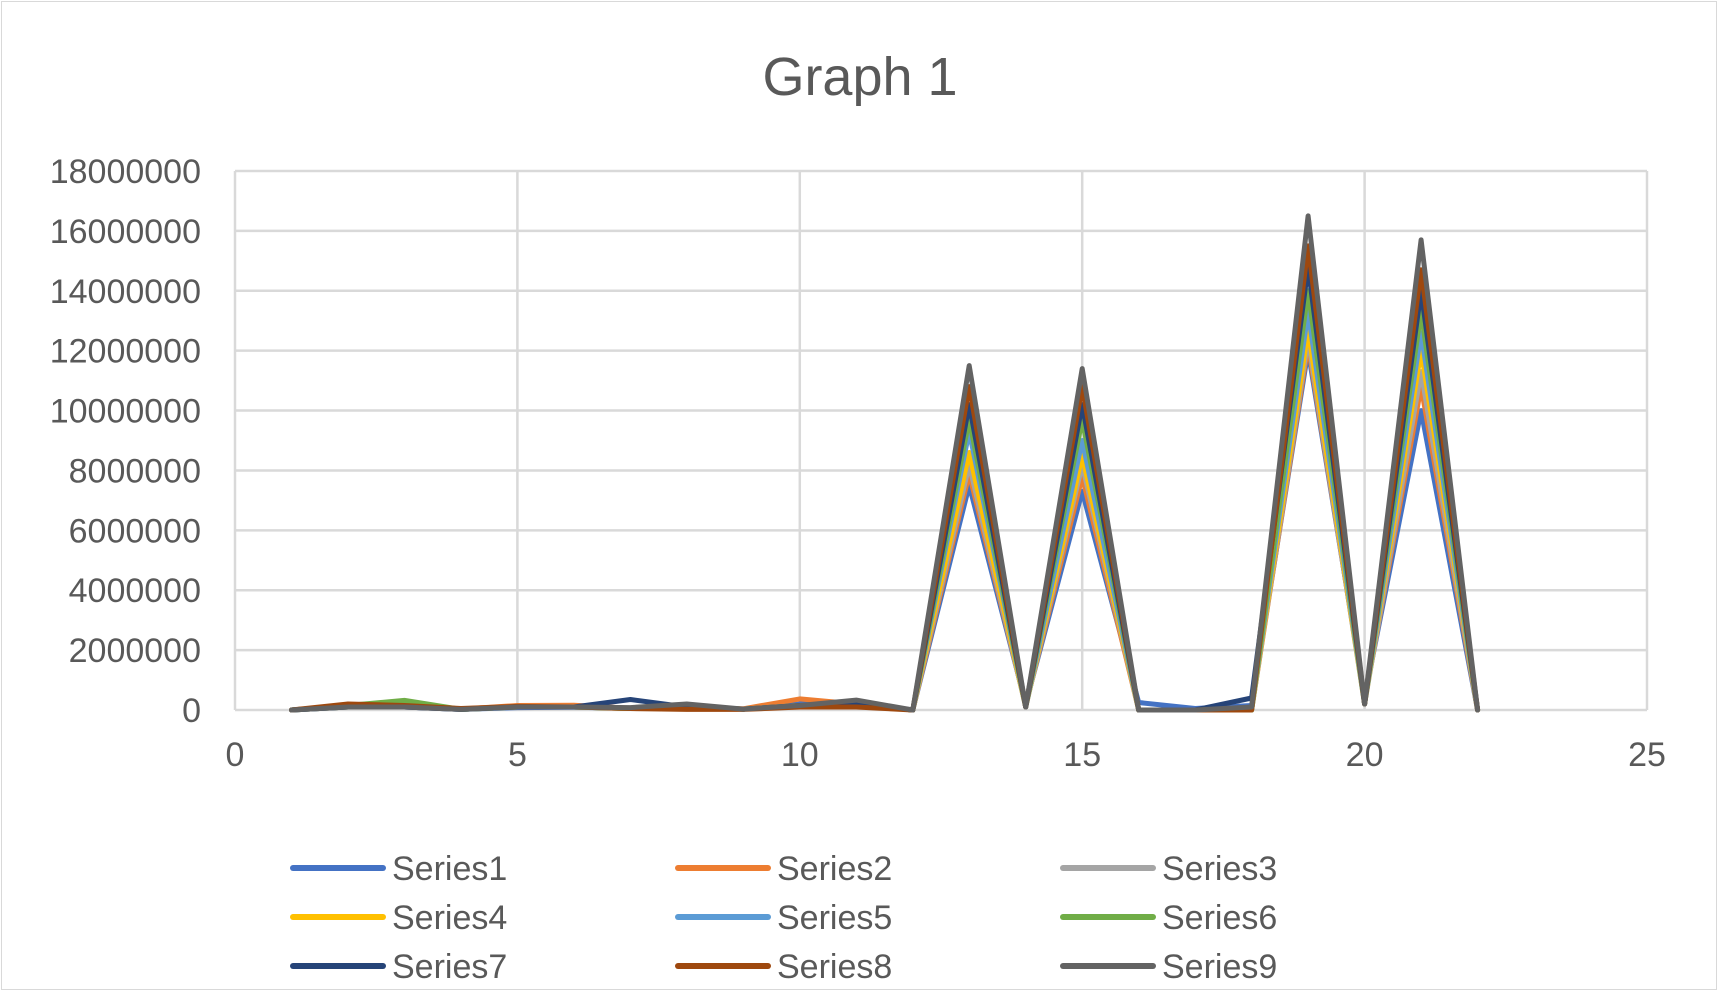 This screenshot has width=1720, height=993. I want to click on legend-label-2: Series2, so click(834, 869).